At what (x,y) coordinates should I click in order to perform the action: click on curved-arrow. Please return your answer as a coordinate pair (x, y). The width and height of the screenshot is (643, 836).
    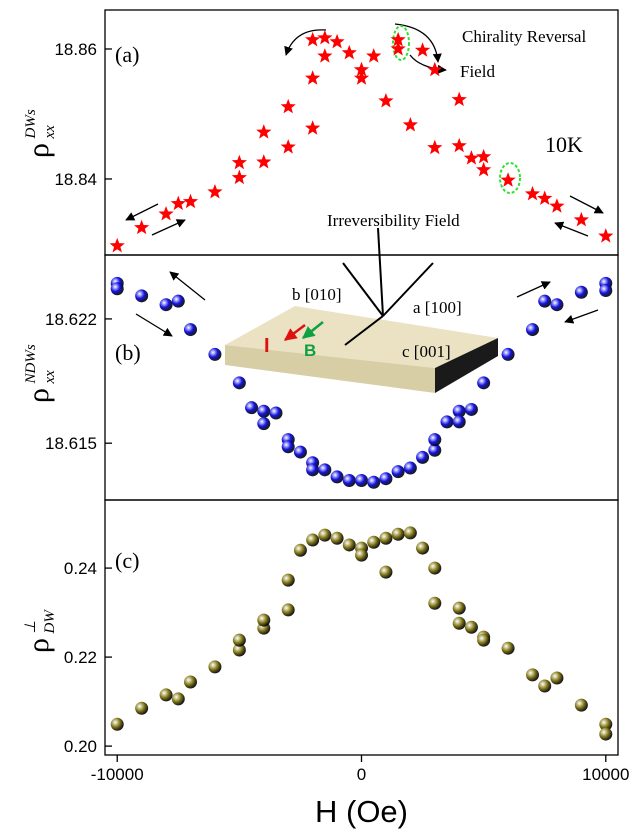
    Looking at the image, I should click on (418, 43).